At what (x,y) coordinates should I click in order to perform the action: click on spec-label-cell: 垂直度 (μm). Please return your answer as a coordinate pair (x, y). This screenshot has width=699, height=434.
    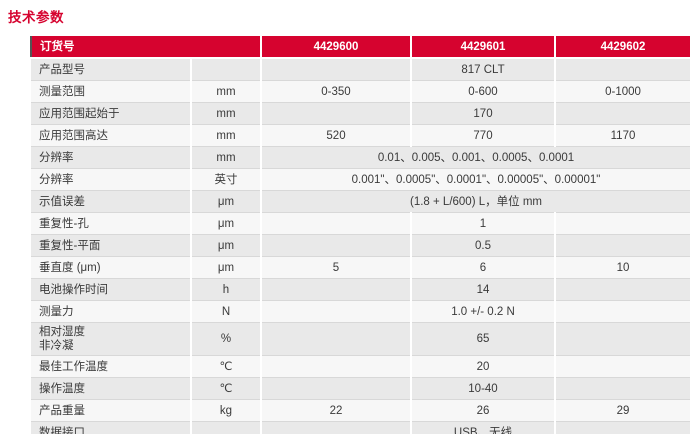
    Looking at the image, I should click on (111, 267).